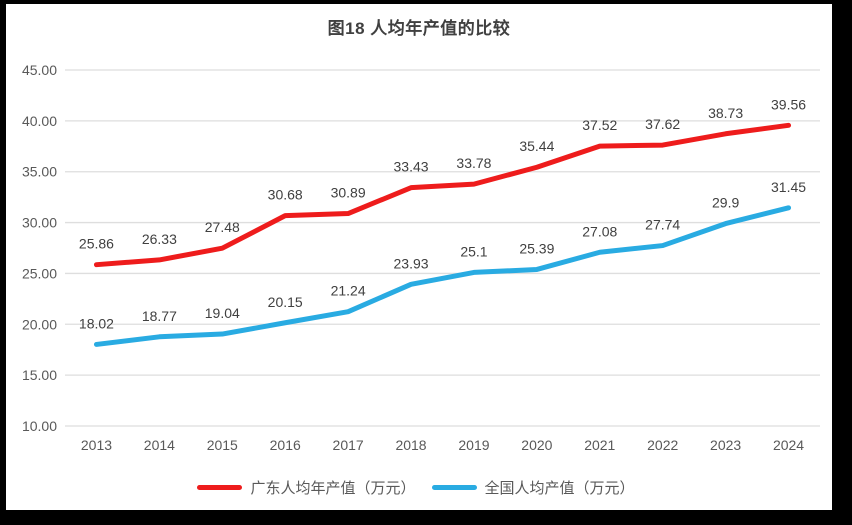 The image size is (852, 525). I want to click on x-tick-label: 2015, so click(222, 445).